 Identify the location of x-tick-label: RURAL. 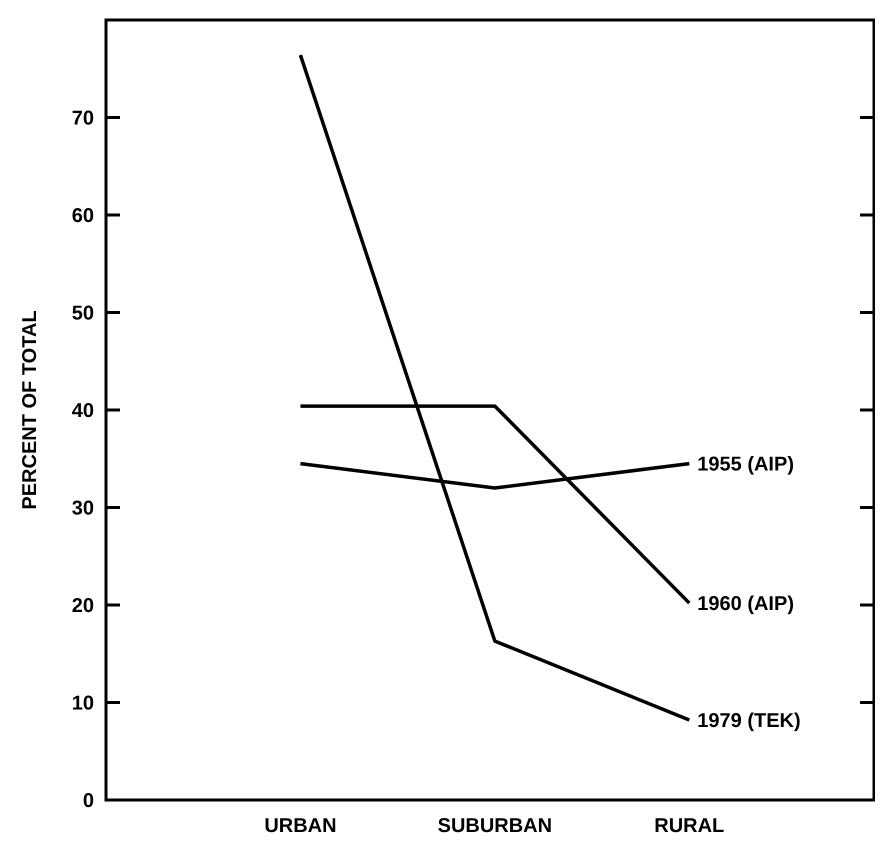
(689, 826).